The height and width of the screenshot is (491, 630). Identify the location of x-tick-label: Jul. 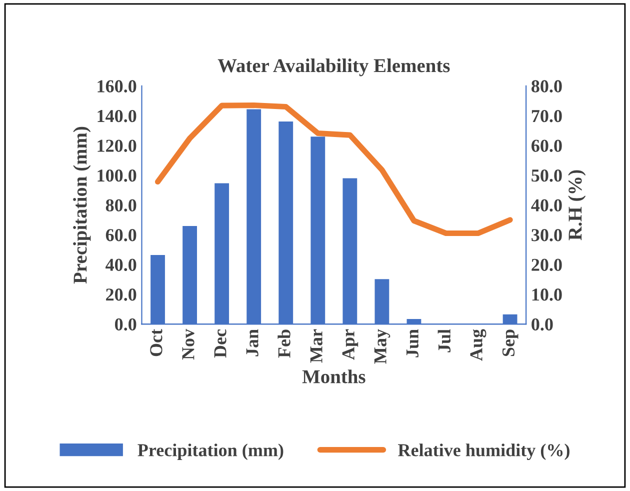
(444, 340).